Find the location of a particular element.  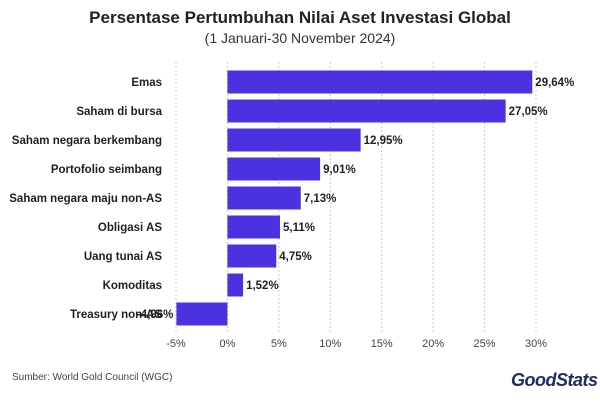

value-label: 29,64% is located at coordinates (554, 83).